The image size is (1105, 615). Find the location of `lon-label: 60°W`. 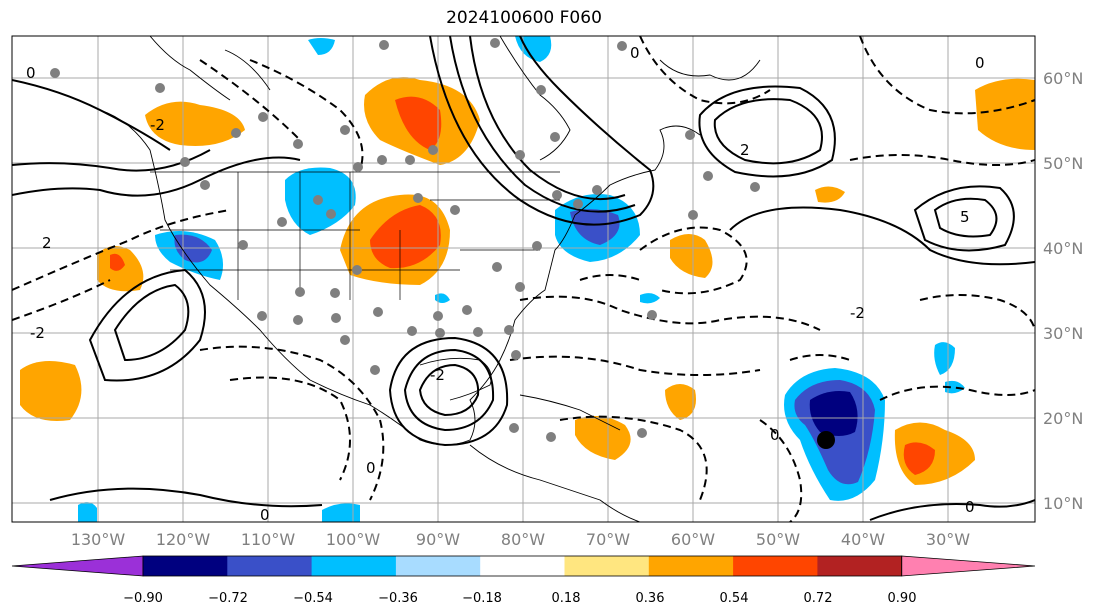

lon-label: 60°W is located at coordinates (693, 539).